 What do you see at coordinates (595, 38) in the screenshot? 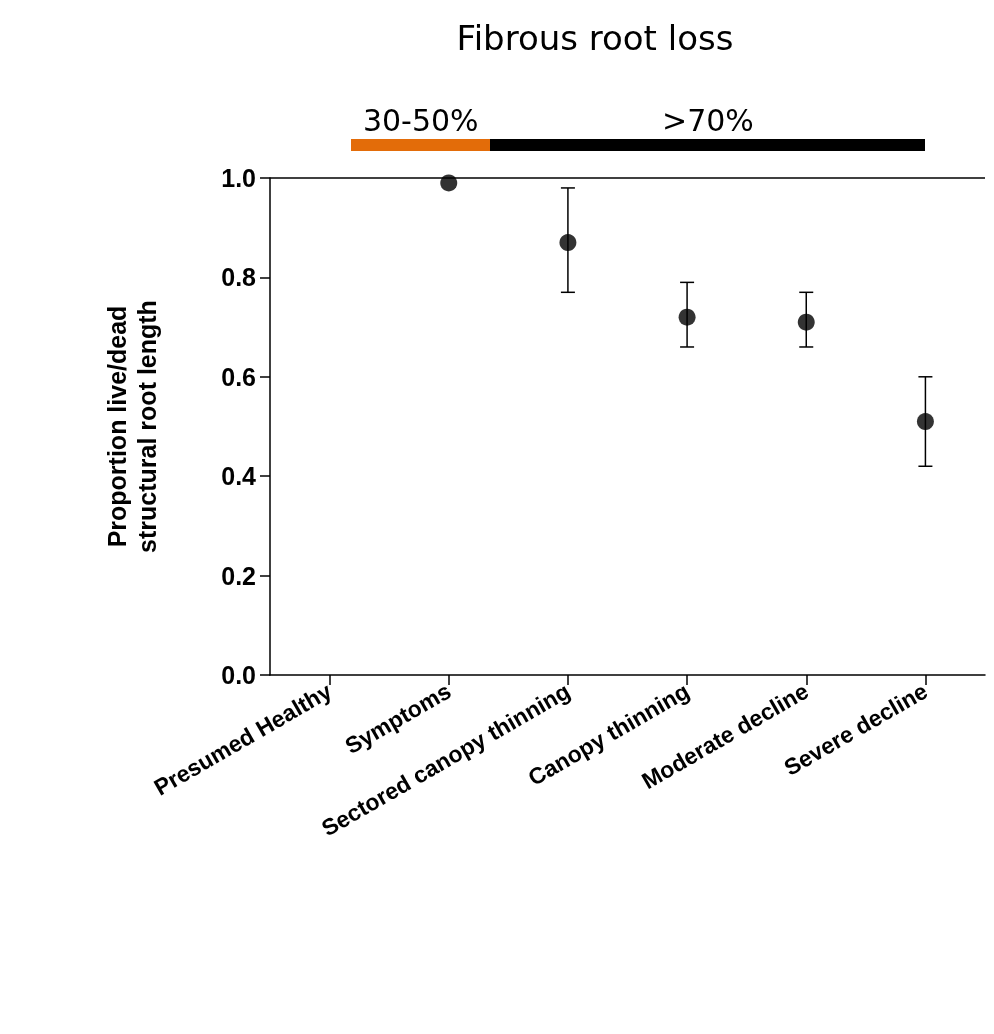
I see `chart-title: Fibrous root loss` at bounding box center [595, 38].